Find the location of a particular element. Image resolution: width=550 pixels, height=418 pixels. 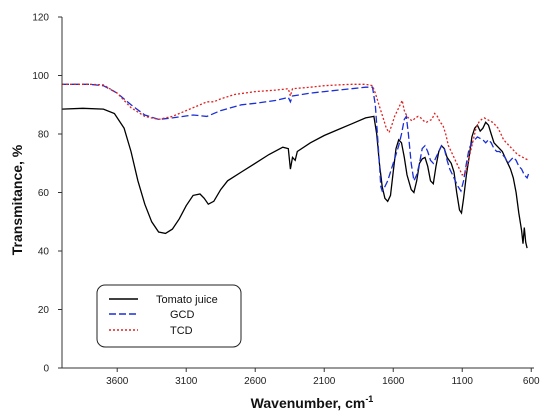

legend: Tomato juice GCD TCD is located at coordinates (169, 316).